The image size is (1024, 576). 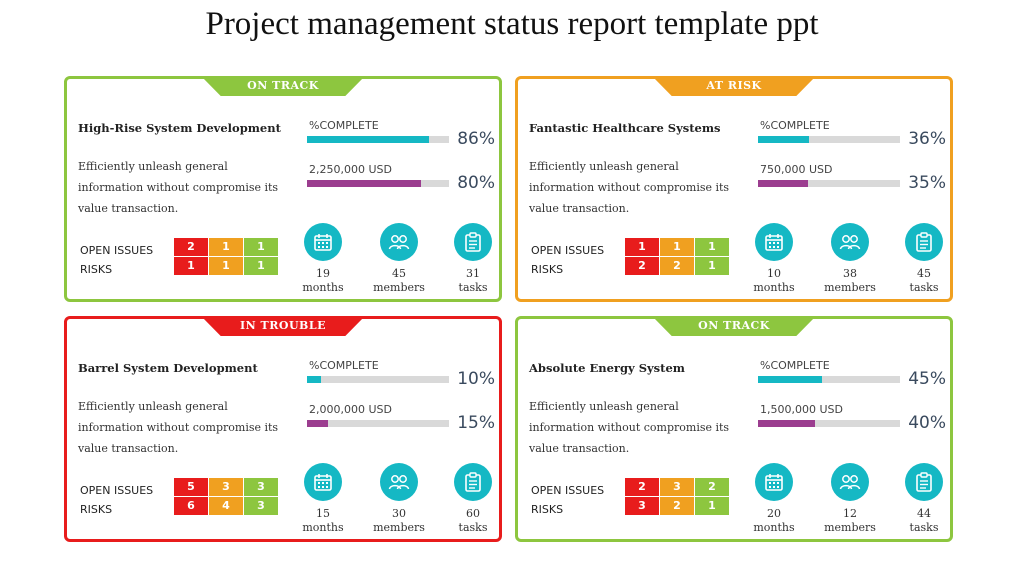 I want to click on open-issues-high: 2, so click(x=191, y=247).